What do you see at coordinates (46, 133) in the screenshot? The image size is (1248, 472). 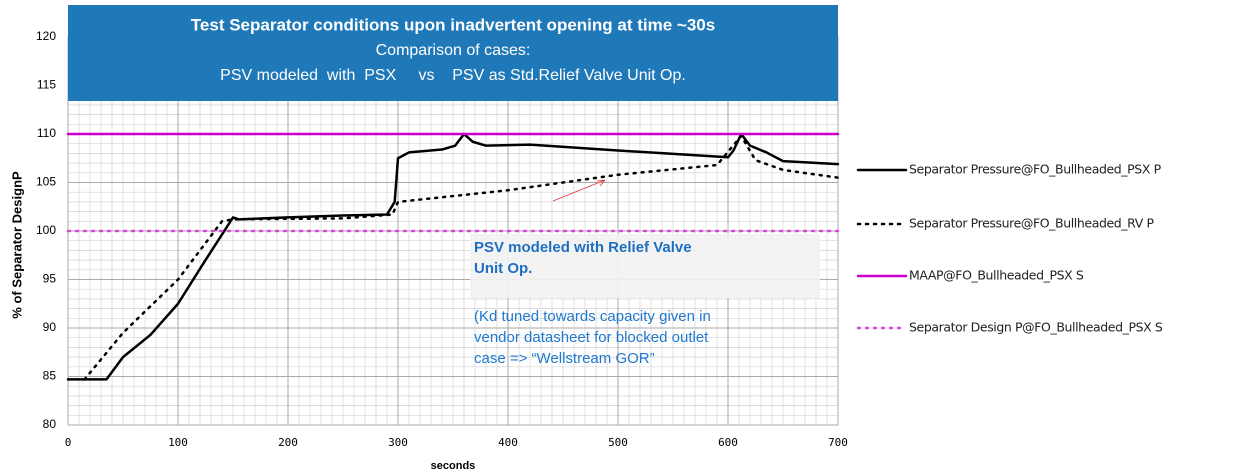 I see `y-tick-label: 110` at bounding box center [46, 133].